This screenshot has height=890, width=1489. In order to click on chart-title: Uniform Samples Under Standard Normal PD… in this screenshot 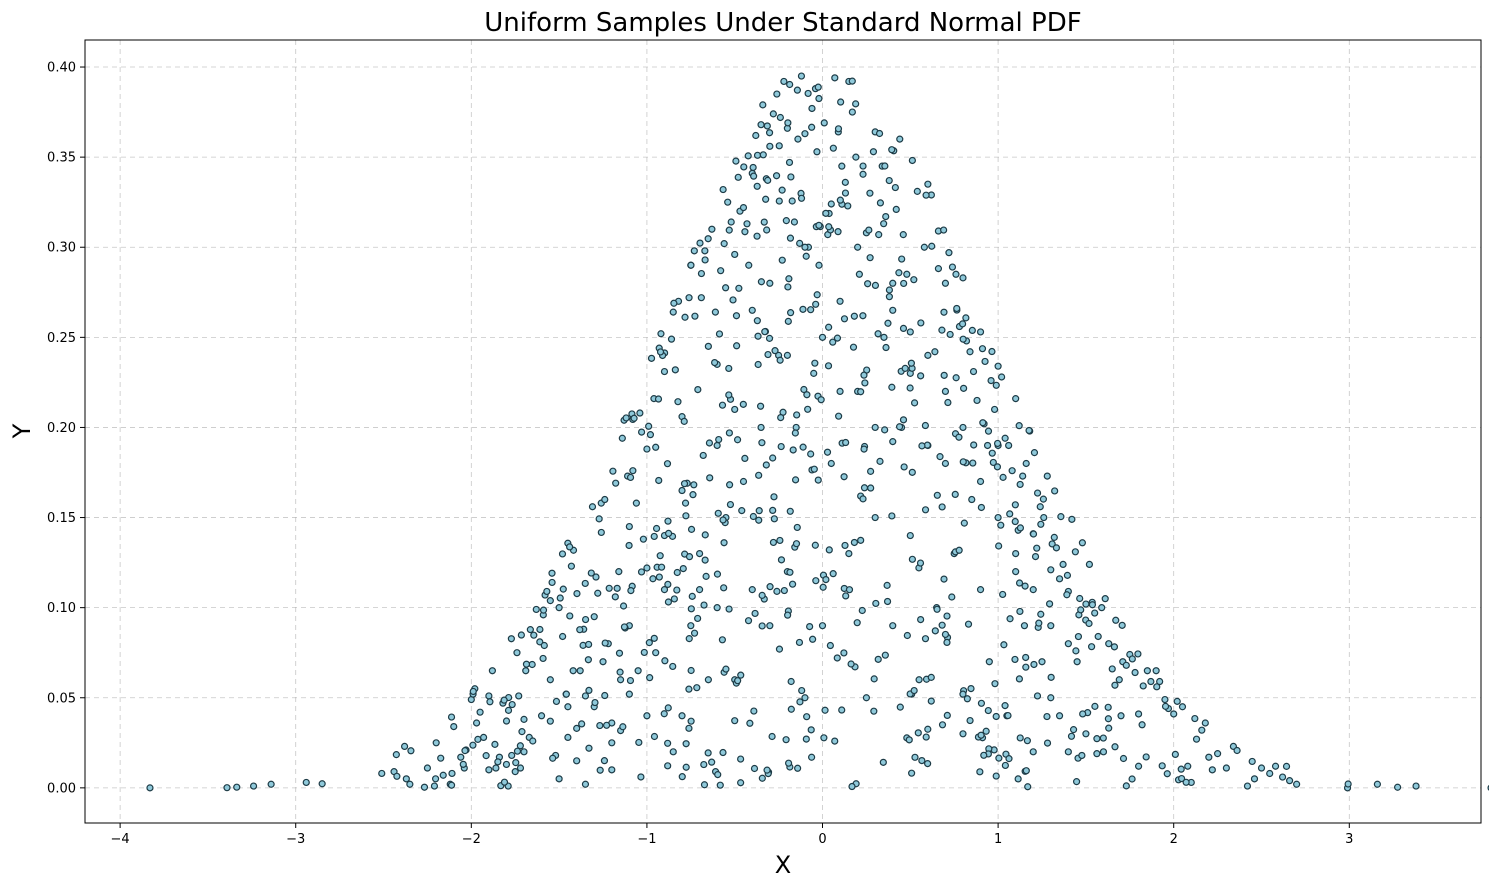, I will do `click(782, 23)`.